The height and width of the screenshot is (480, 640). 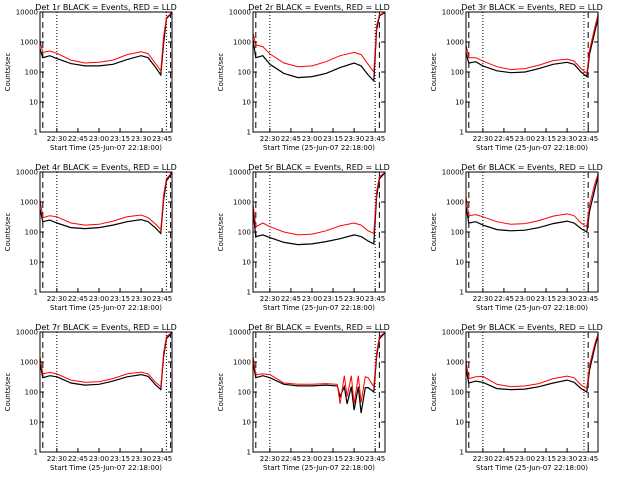 I want to click on panel-title: Det 5r BLACK = Events, RED = LLD, so click(x=319, y=167).